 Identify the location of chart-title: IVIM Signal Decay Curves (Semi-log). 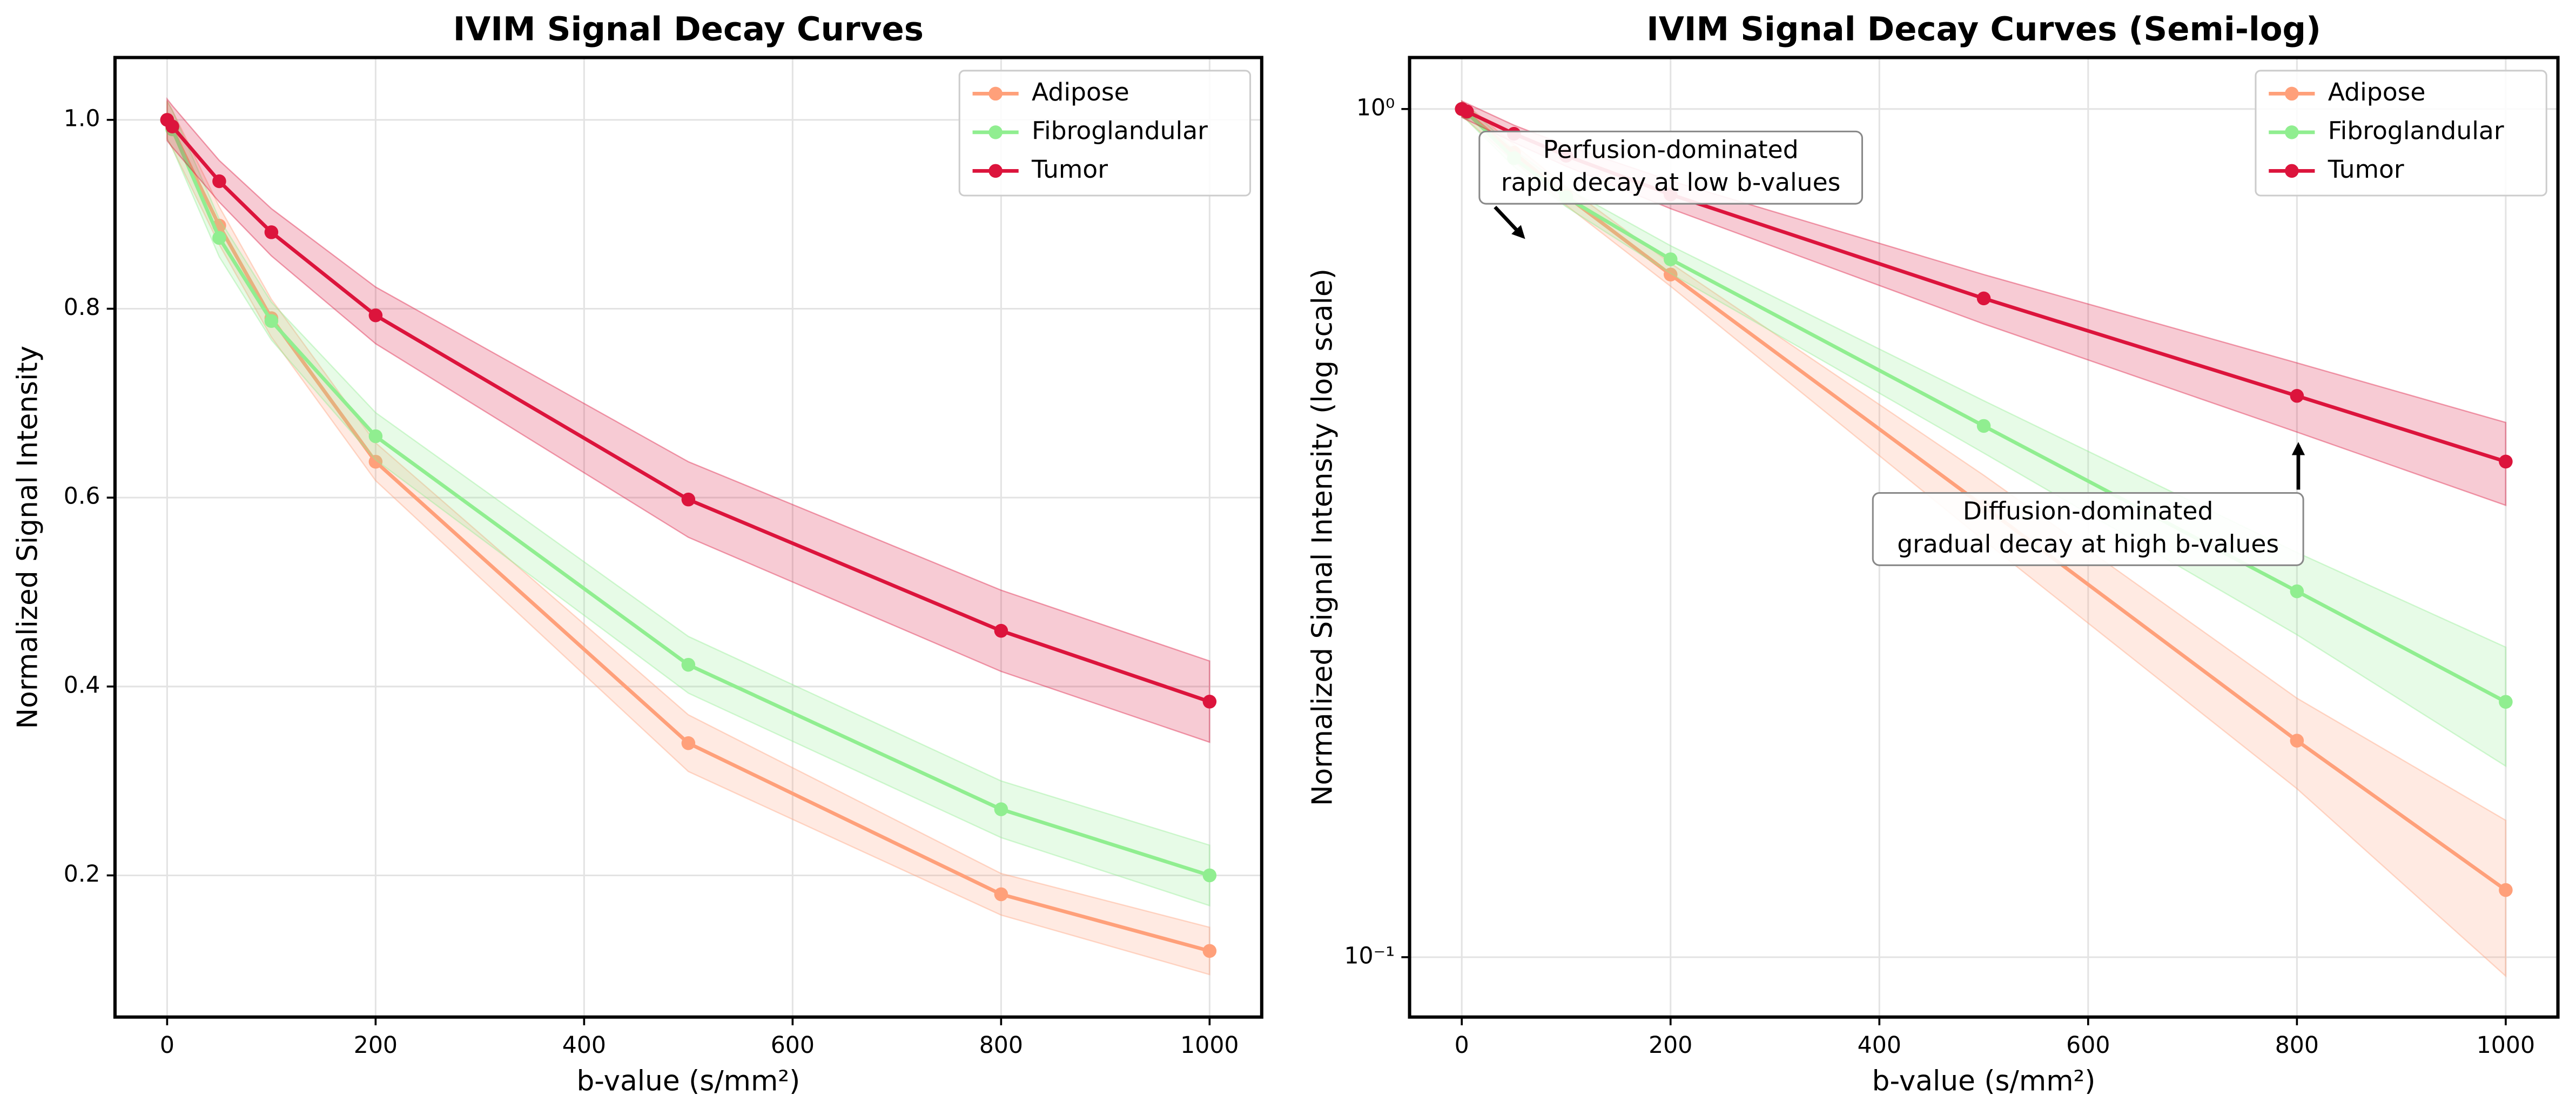
(1983, 29).